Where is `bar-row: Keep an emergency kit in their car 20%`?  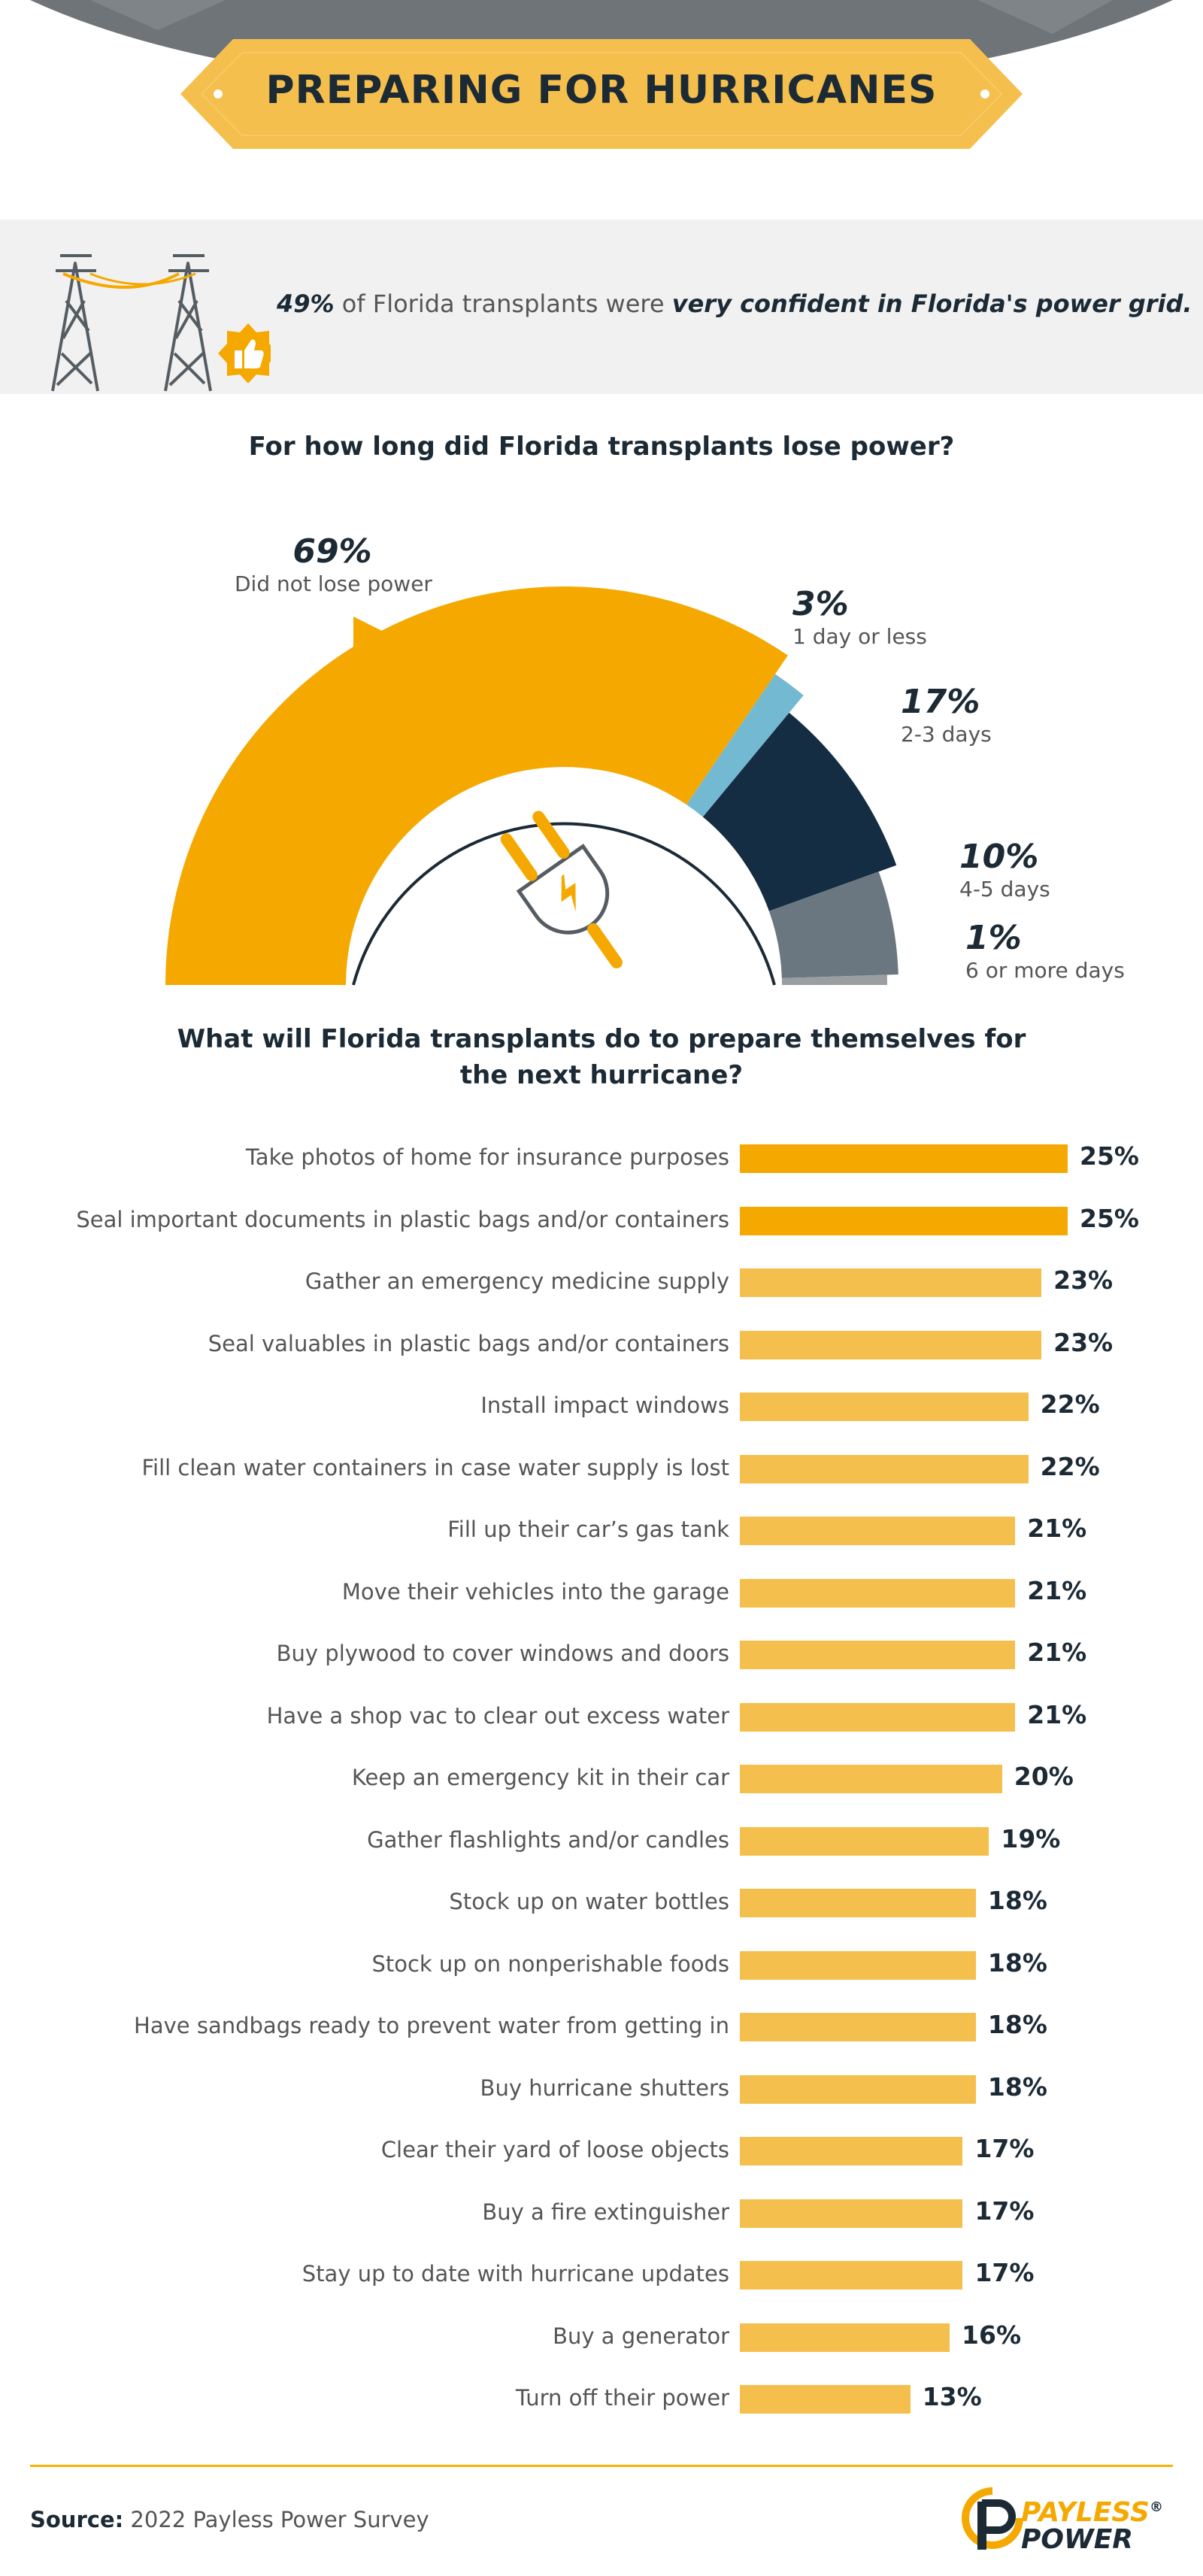 bar-row: Keep an emergency kit in their car 20% is located at coordinates (601, 1779).